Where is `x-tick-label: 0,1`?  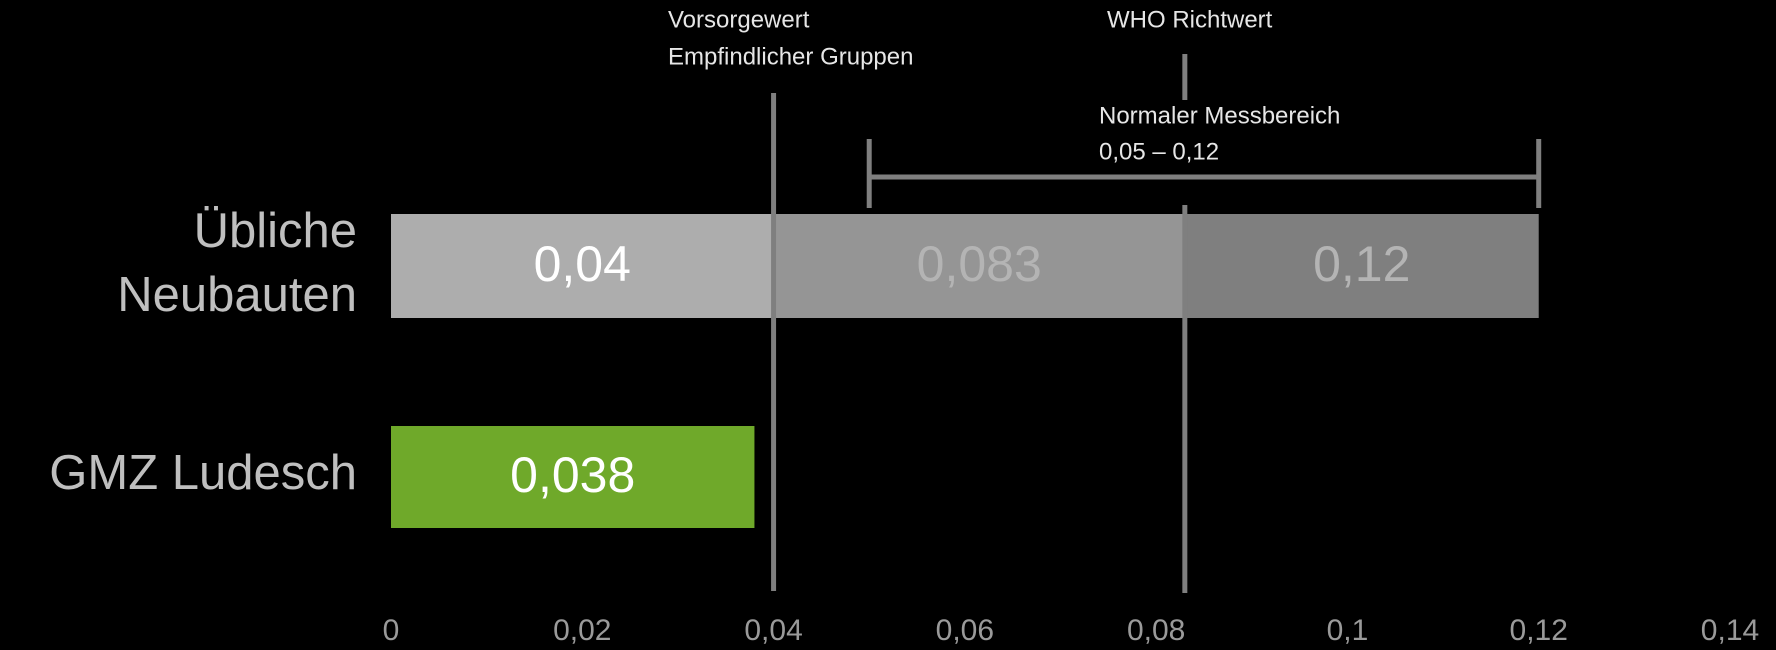 x-tick-label: 0,1 is located at coordinates (1348, 630).